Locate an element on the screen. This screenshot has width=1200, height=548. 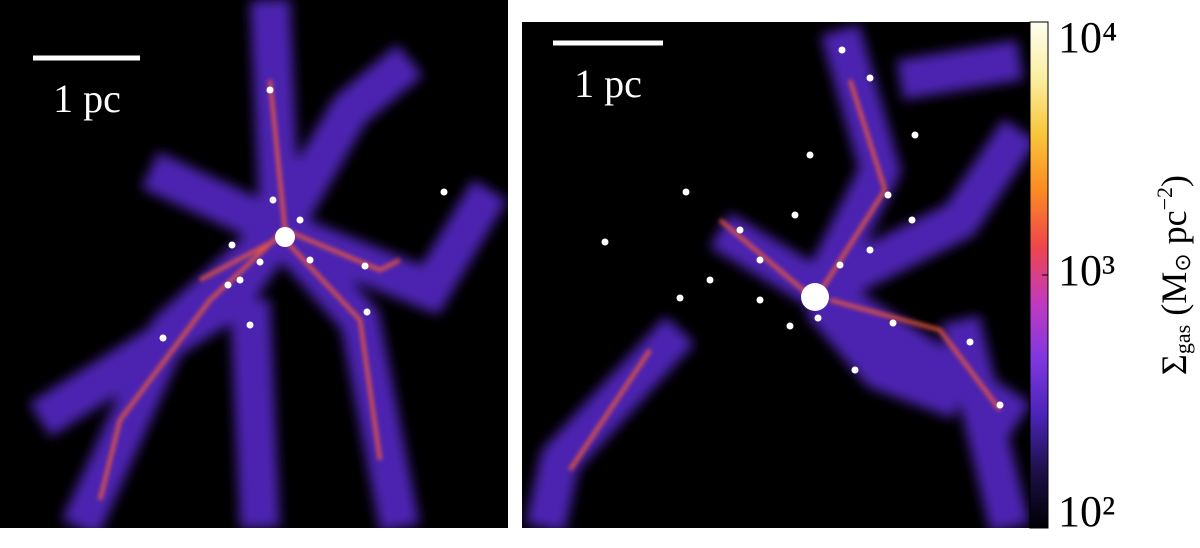
label-part: ⊙ is located at coordinates (1182, 262).